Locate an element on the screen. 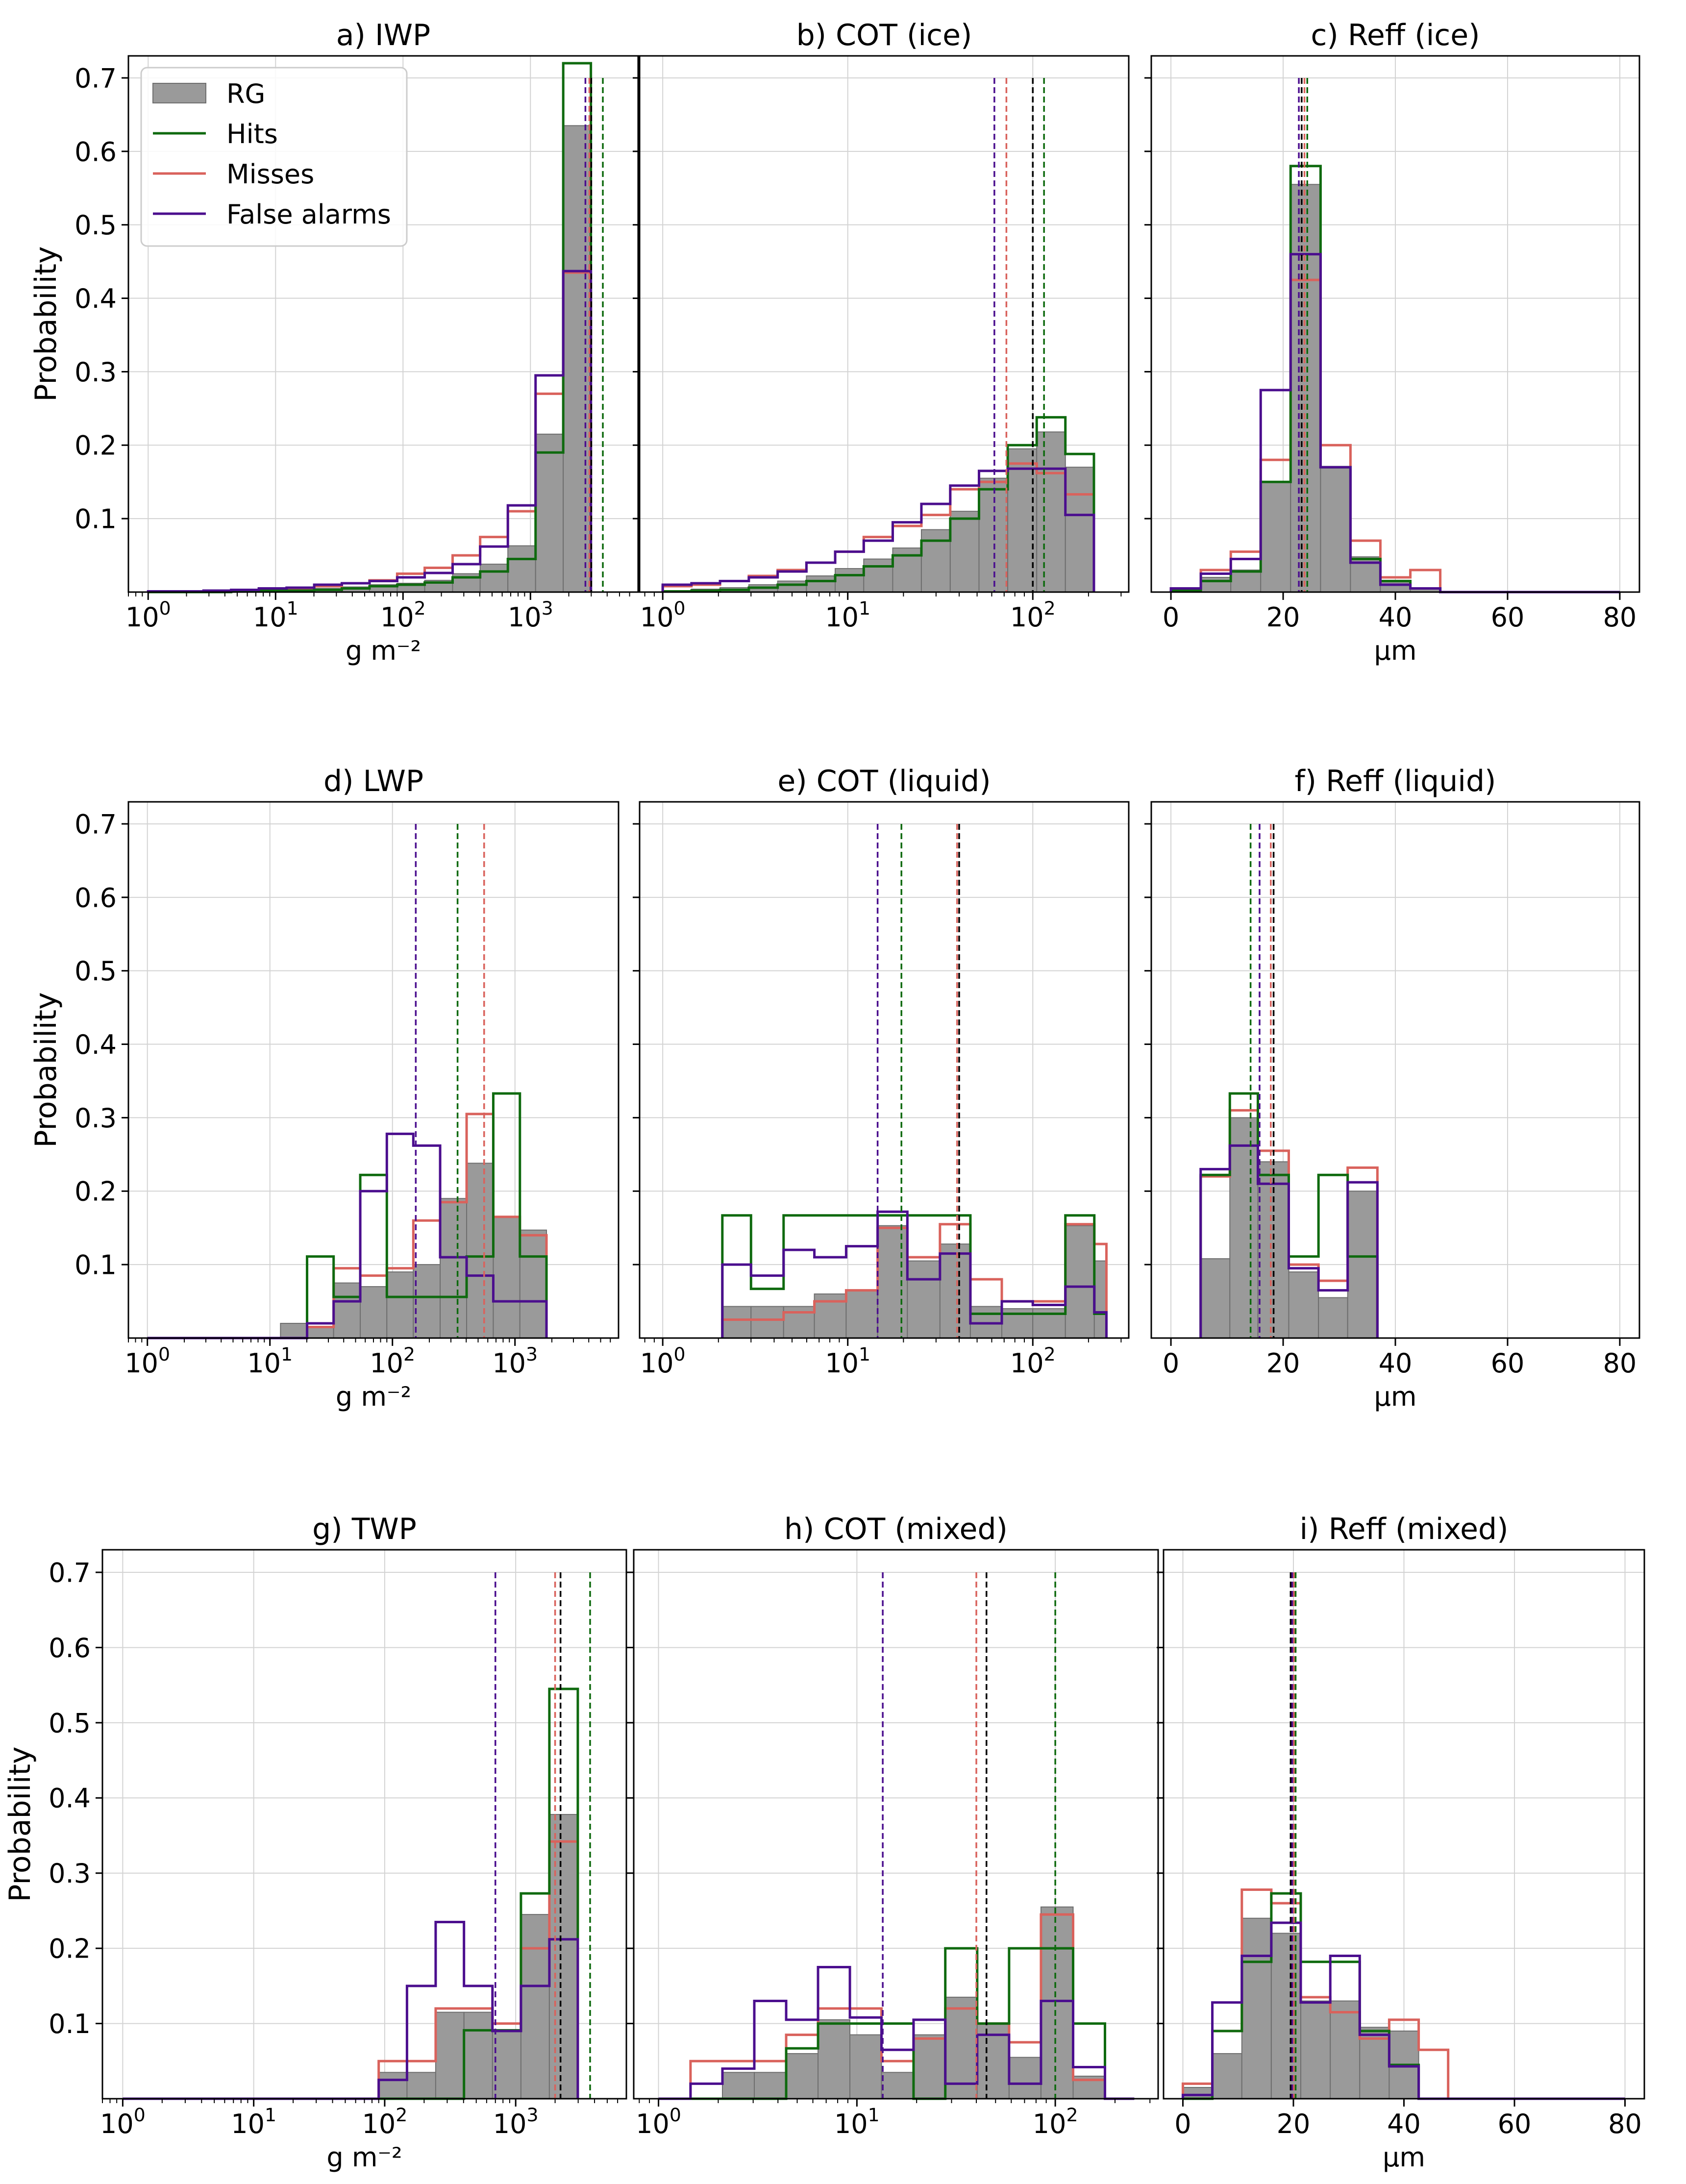 The image size is (1686, 2184). misses-step-line is located at coordinates (371, 432).